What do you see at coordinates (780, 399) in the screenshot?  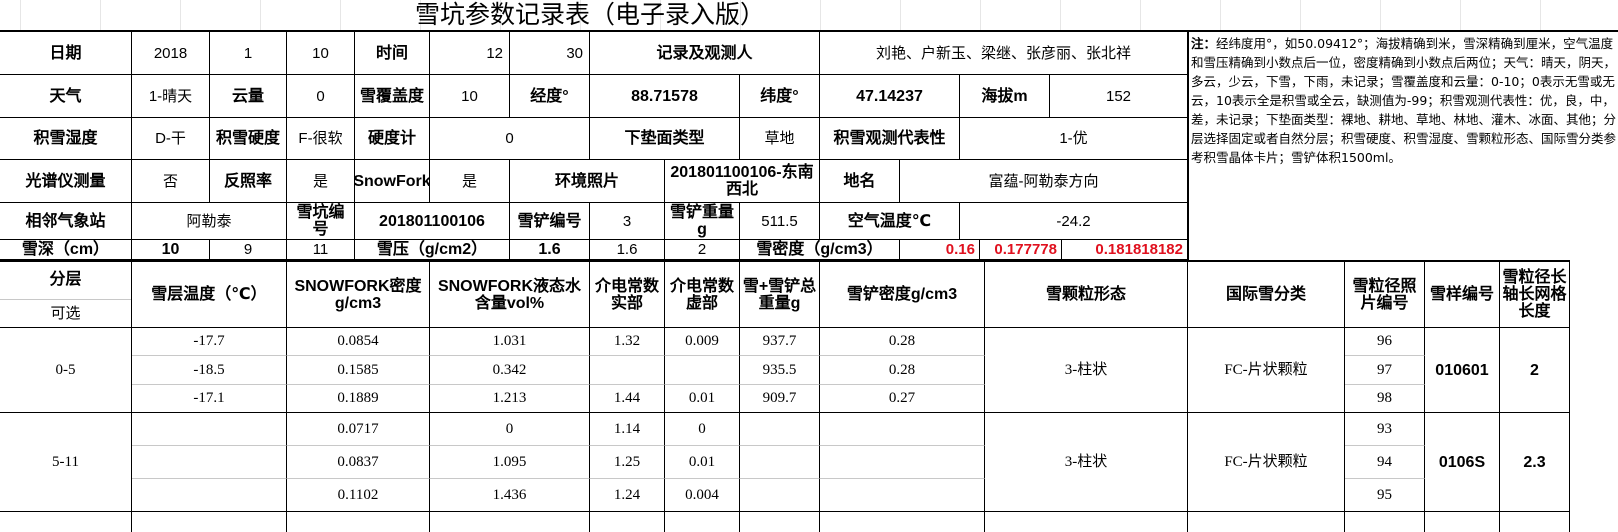 I see `sublayer-total-weight: 909.7` at bounding box center [780, 399].